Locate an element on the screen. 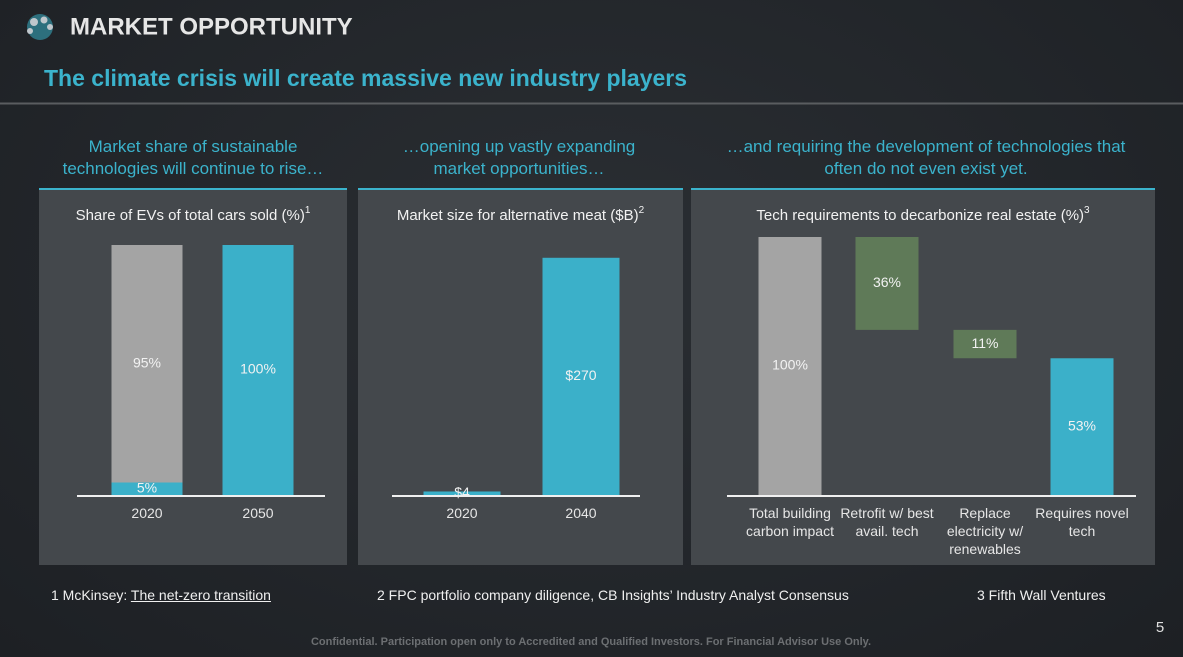 This screenshot has width=1183, height=657. chart-title-text: Share of EVs of total cars sold (%) is located at coordinates (190, 215).